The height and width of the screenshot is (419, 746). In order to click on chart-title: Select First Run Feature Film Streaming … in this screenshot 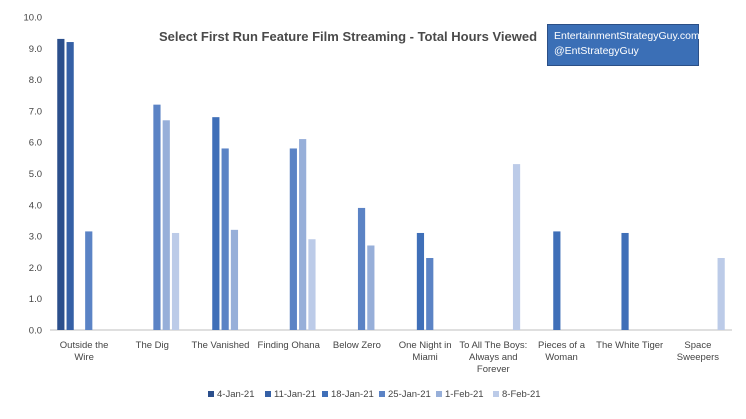, I will do `click(348, 36)`.